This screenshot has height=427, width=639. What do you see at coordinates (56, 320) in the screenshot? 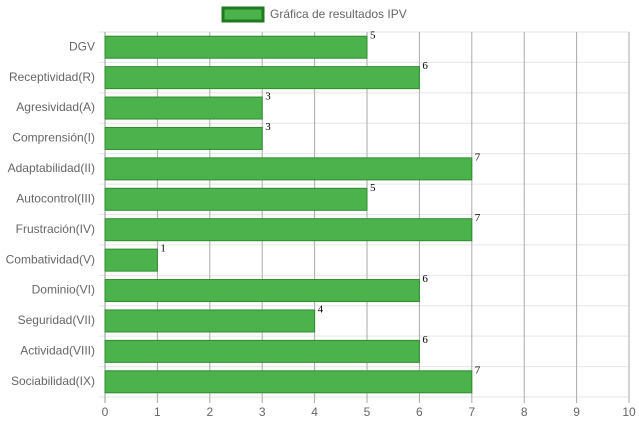
I see `y-tick-label: Seguridad(VII)` at bounding box center [56, 320].